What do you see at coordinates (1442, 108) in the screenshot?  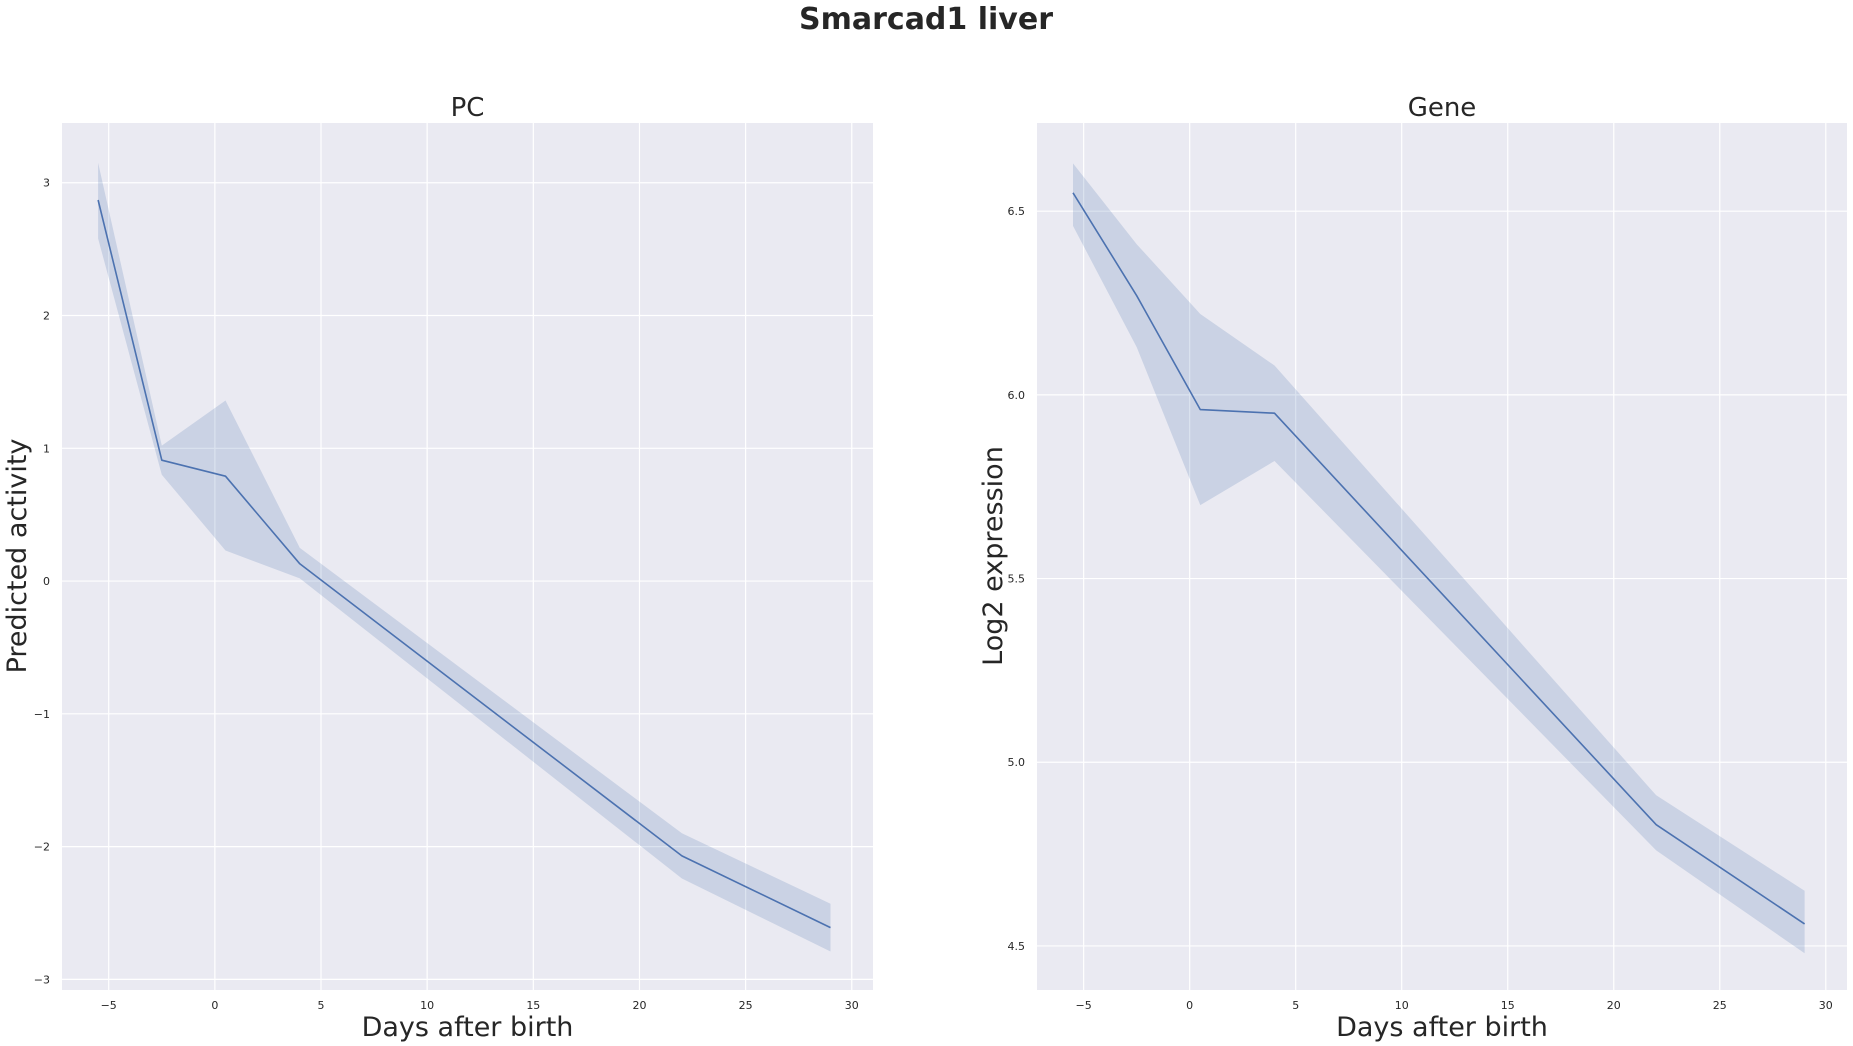 I see `gene-chart-title: Gene` at bounding box center [1442, 108].